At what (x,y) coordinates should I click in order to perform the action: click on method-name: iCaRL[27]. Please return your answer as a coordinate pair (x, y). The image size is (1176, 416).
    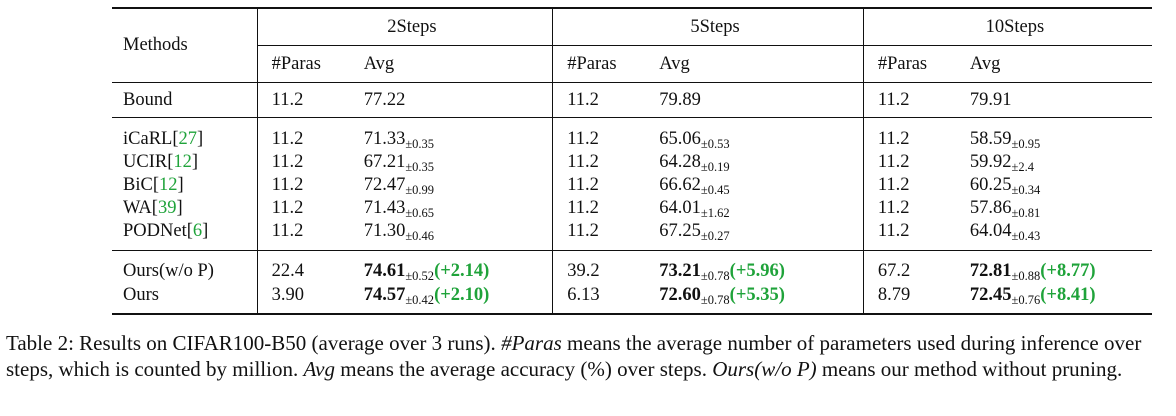
    Looking at the image, I should click on (184, 135).